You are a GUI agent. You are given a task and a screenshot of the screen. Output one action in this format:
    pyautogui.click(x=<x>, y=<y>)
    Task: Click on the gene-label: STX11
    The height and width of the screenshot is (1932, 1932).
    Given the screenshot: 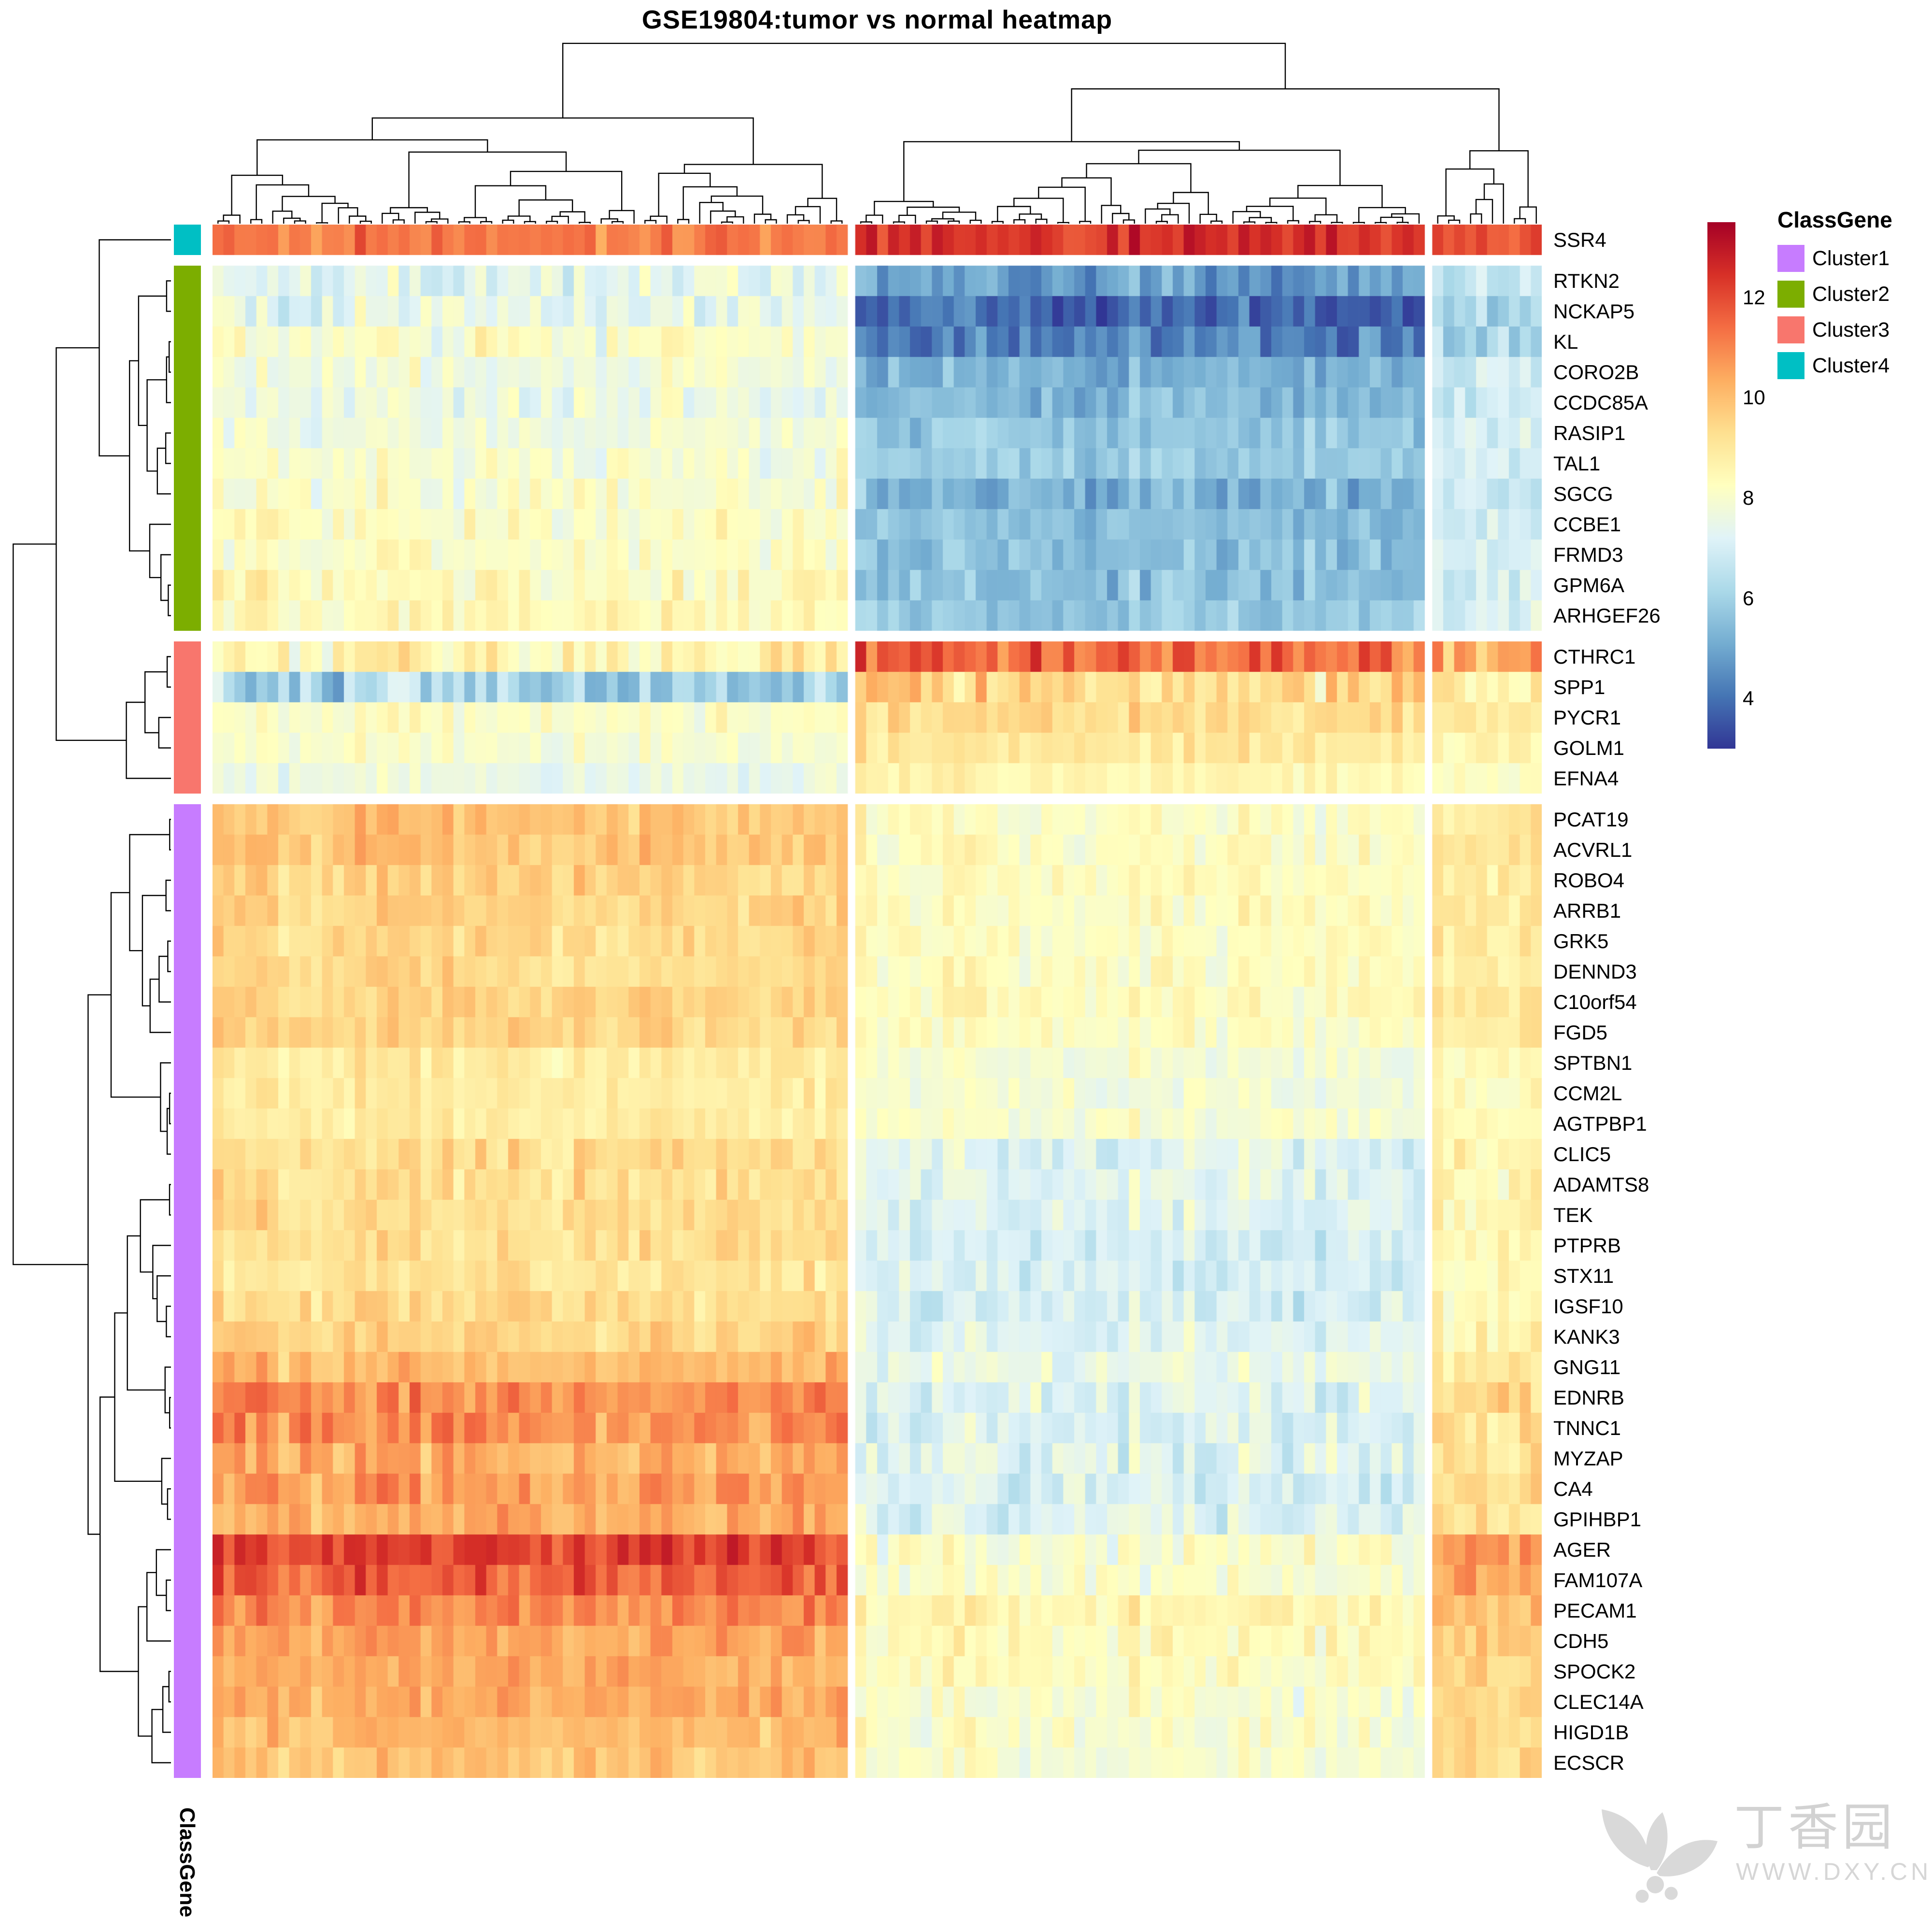 What is the action you would take?
    pyautogui.click(x=1583, y=1275)
    